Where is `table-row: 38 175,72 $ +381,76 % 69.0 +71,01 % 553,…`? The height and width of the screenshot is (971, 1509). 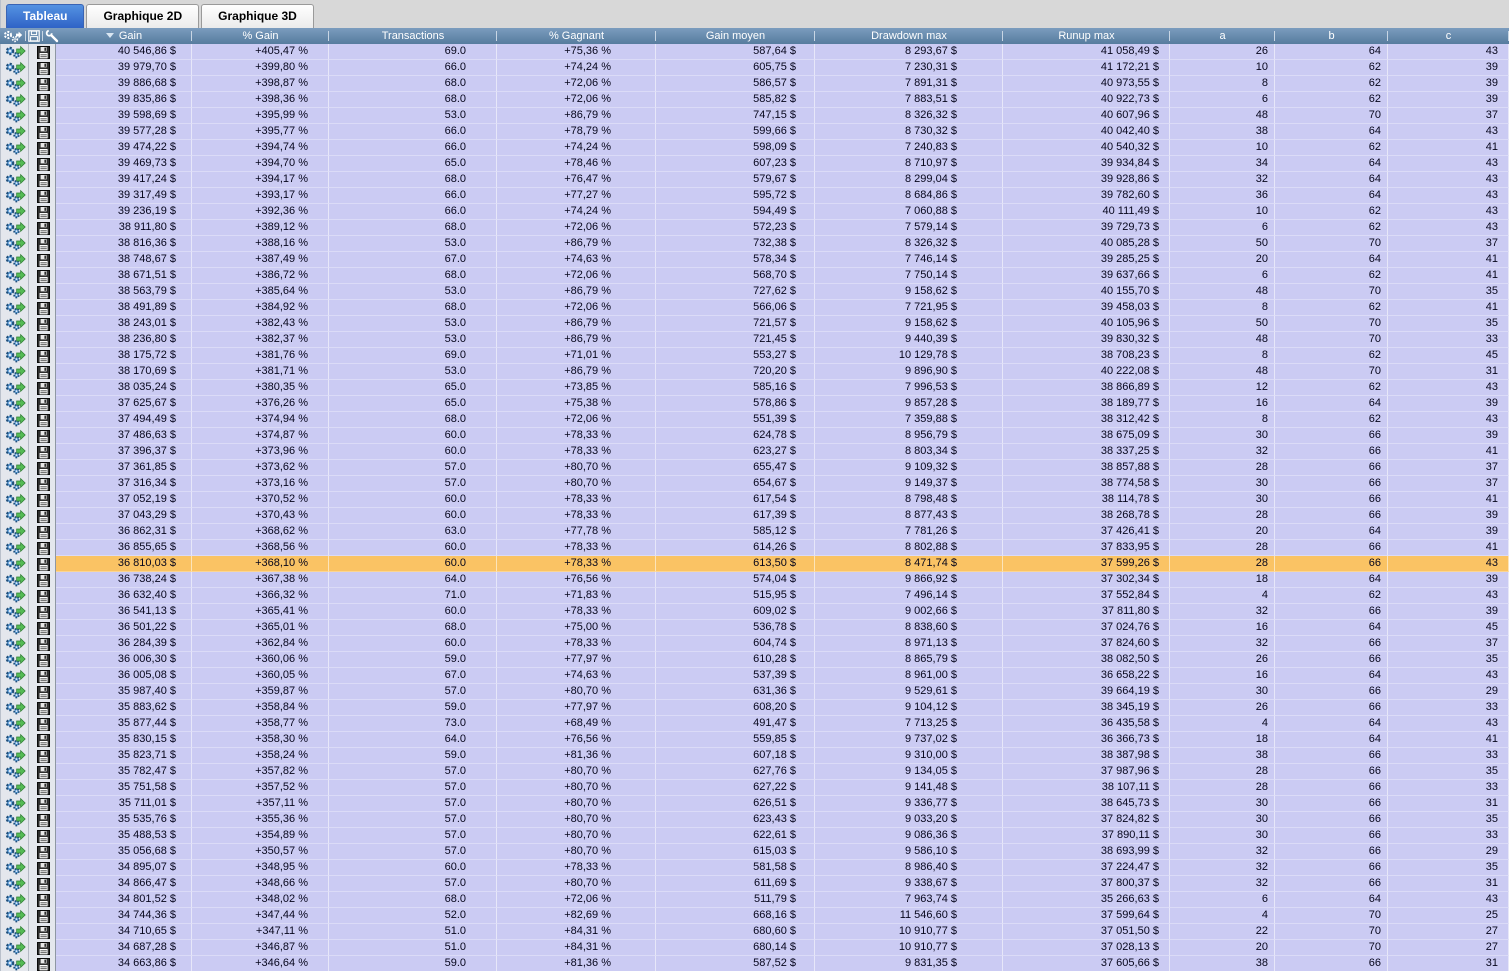 table-row: 38 175,72 $ +381,76 % 69.0 +71,01 % 553,… is located at coordinates (754, 356).